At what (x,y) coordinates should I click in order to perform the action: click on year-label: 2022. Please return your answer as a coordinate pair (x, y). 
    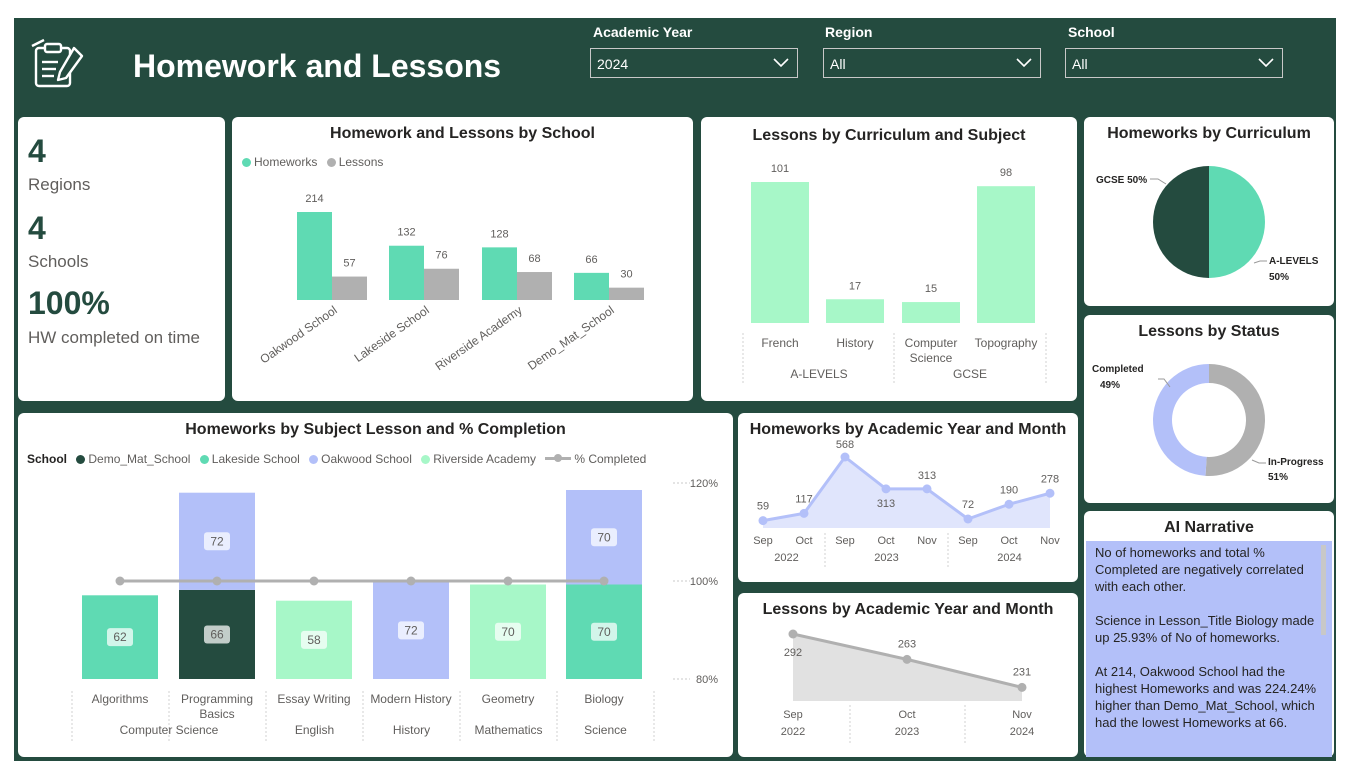
    Looking at the image, I should click on (793, 732).